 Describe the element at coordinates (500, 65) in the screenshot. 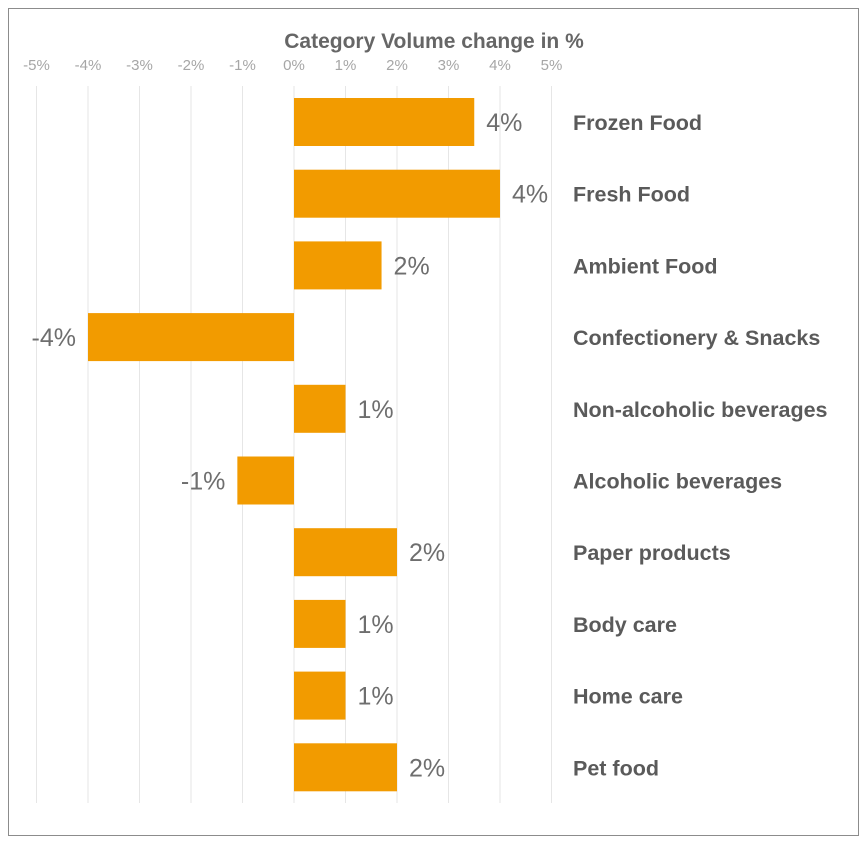

I see `x-tick-label: 4%` at that location.